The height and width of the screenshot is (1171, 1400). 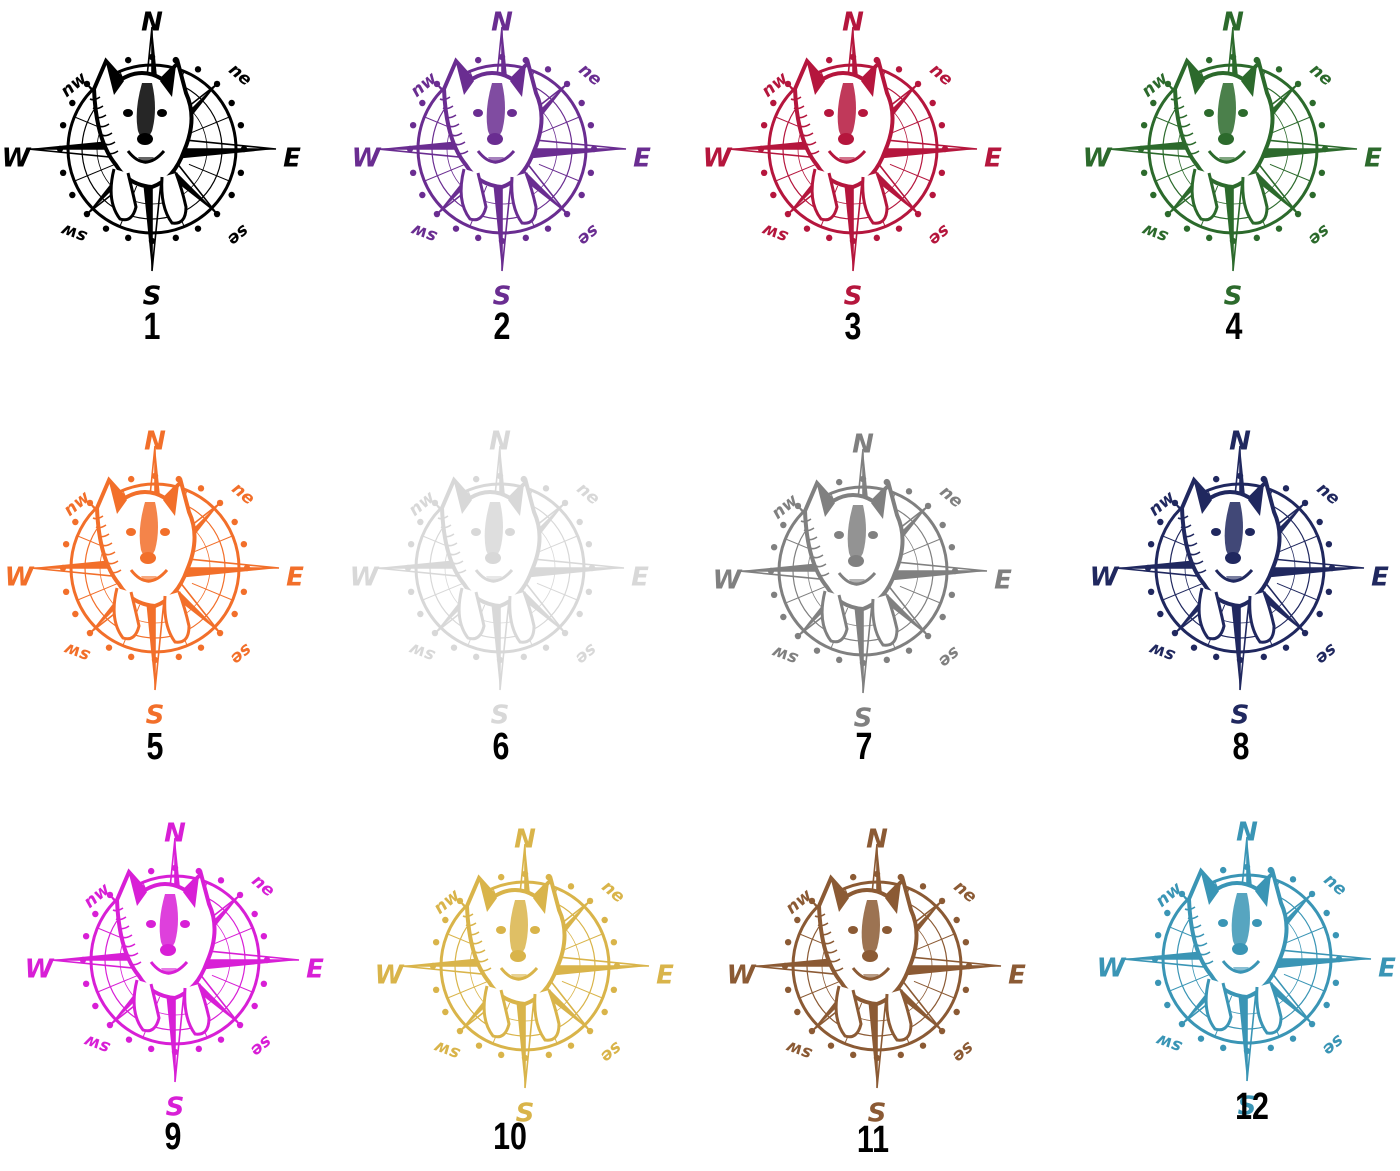 What do you see at coordinates (519, 977) in the screenshot?
I see `dog-tongue` at bounding box center [519, 977].